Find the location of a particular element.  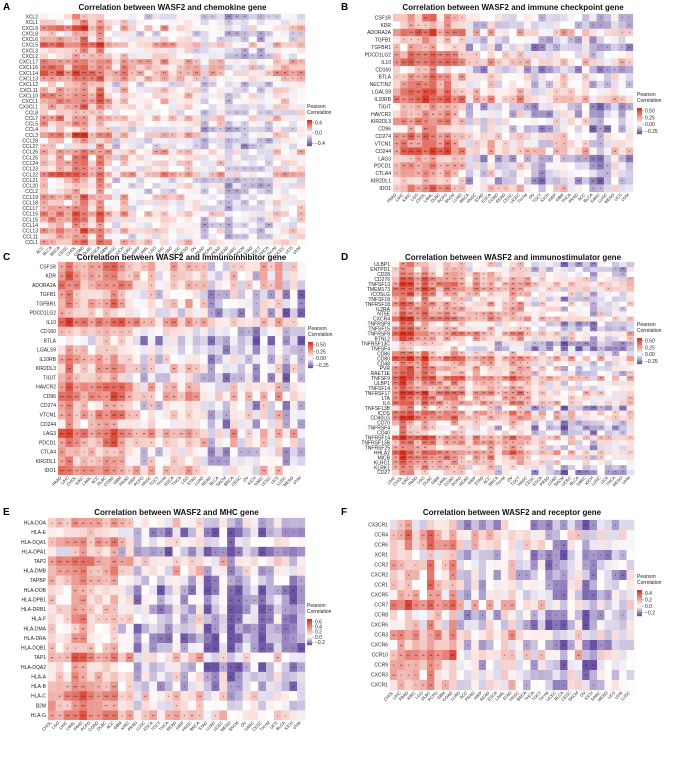

legend-tick-label: 0.4 is located at coordinates (318, 123).